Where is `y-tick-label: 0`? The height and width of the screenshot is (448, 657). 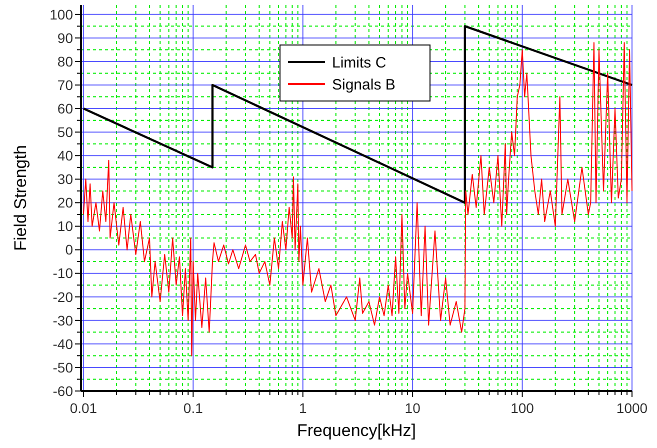 y-tick-label: 0 is located at coordinates (69, 250).